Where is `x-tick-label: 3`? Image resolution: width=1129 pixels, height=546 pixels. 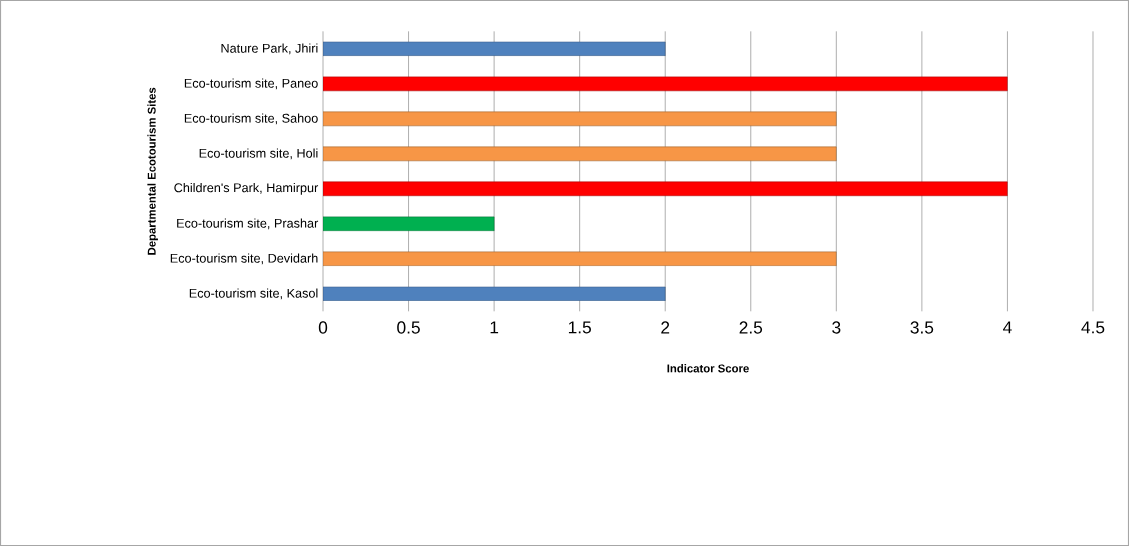 x-tick-label: 3 is located at coordinates (836, 327).